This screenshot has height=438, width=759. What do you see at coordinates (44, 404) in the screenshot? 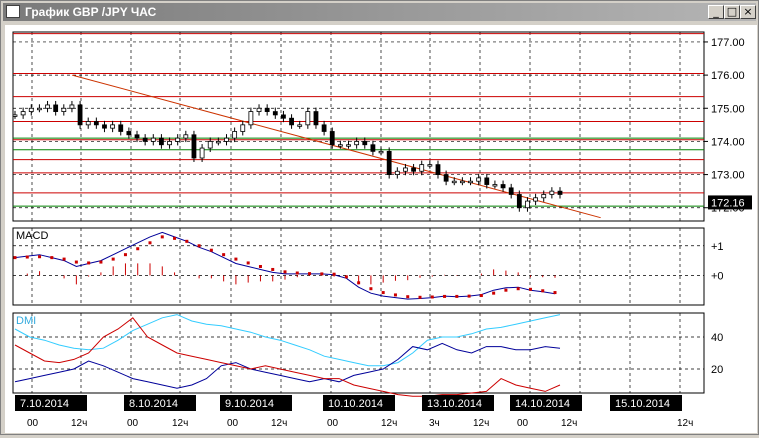
I see `date-label: 7.10.2014` at bounding box center [44, 404].